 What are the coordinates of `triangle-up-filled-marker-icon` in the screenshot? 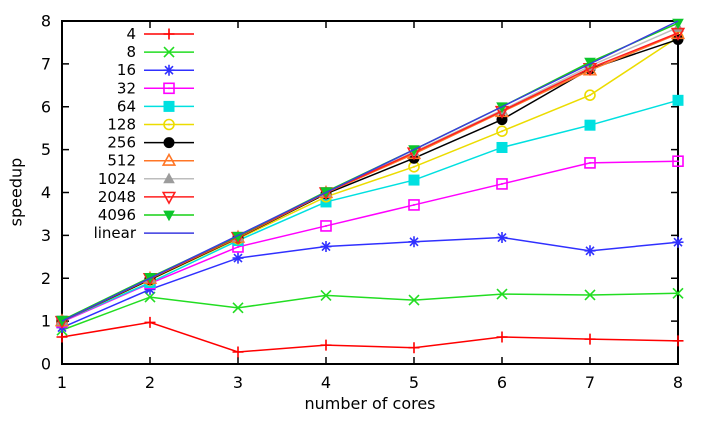 It's located at (169, 178).